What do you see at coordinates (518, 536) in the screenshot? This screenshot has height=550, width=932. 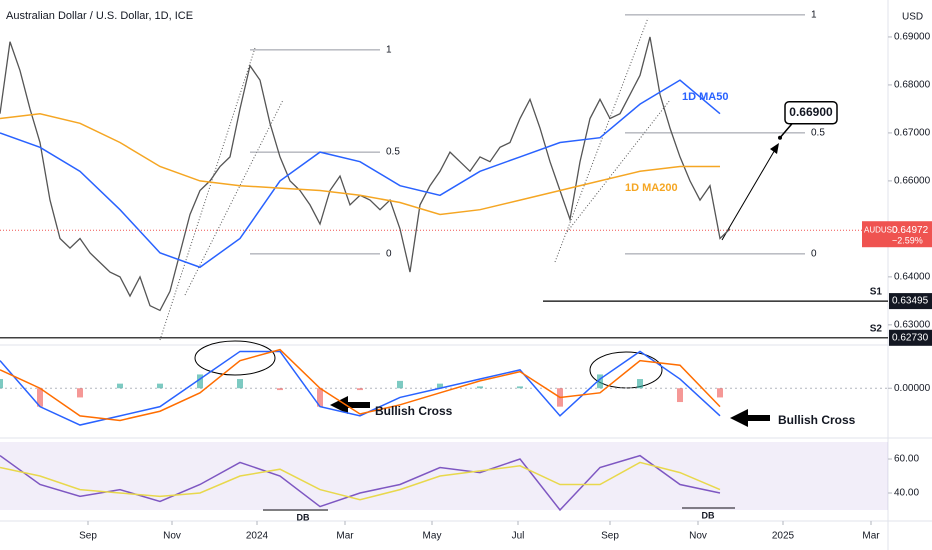 I see `x-tick-label: Jul` at bounding box center [518, 536].